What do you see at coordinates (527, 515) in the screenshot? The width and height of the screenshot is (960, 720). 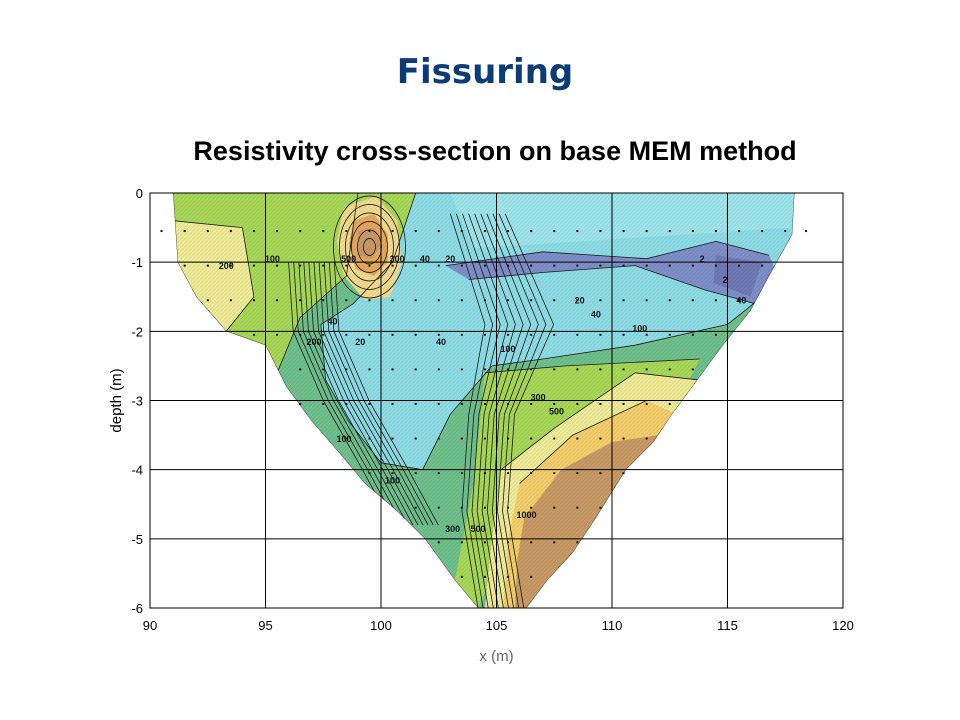 I see `contour-label: 1000` at bounding box center [527, 515].